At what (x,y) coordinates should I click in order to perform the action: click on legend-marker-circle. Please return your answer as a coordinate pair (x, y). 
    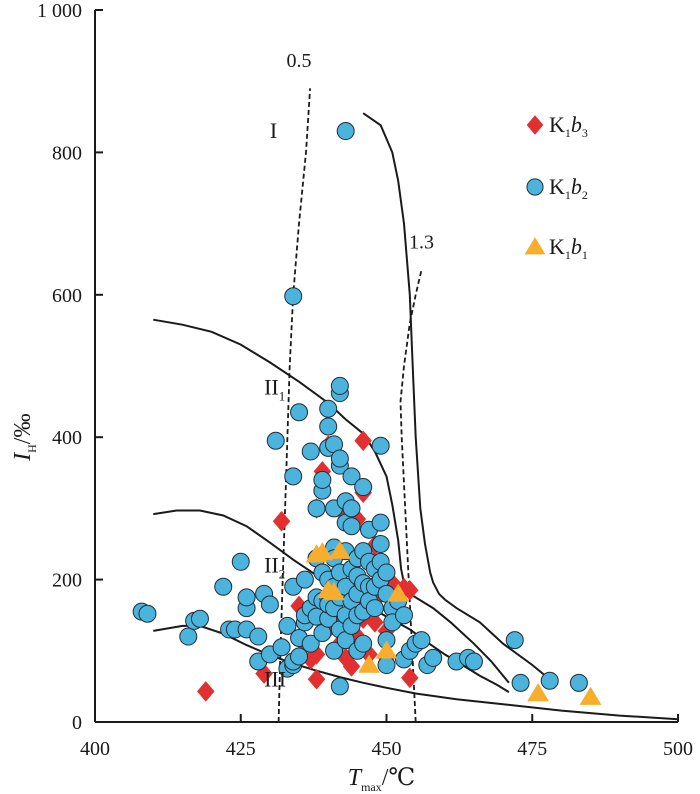
    Looking at the image, I should click on (535, 187).